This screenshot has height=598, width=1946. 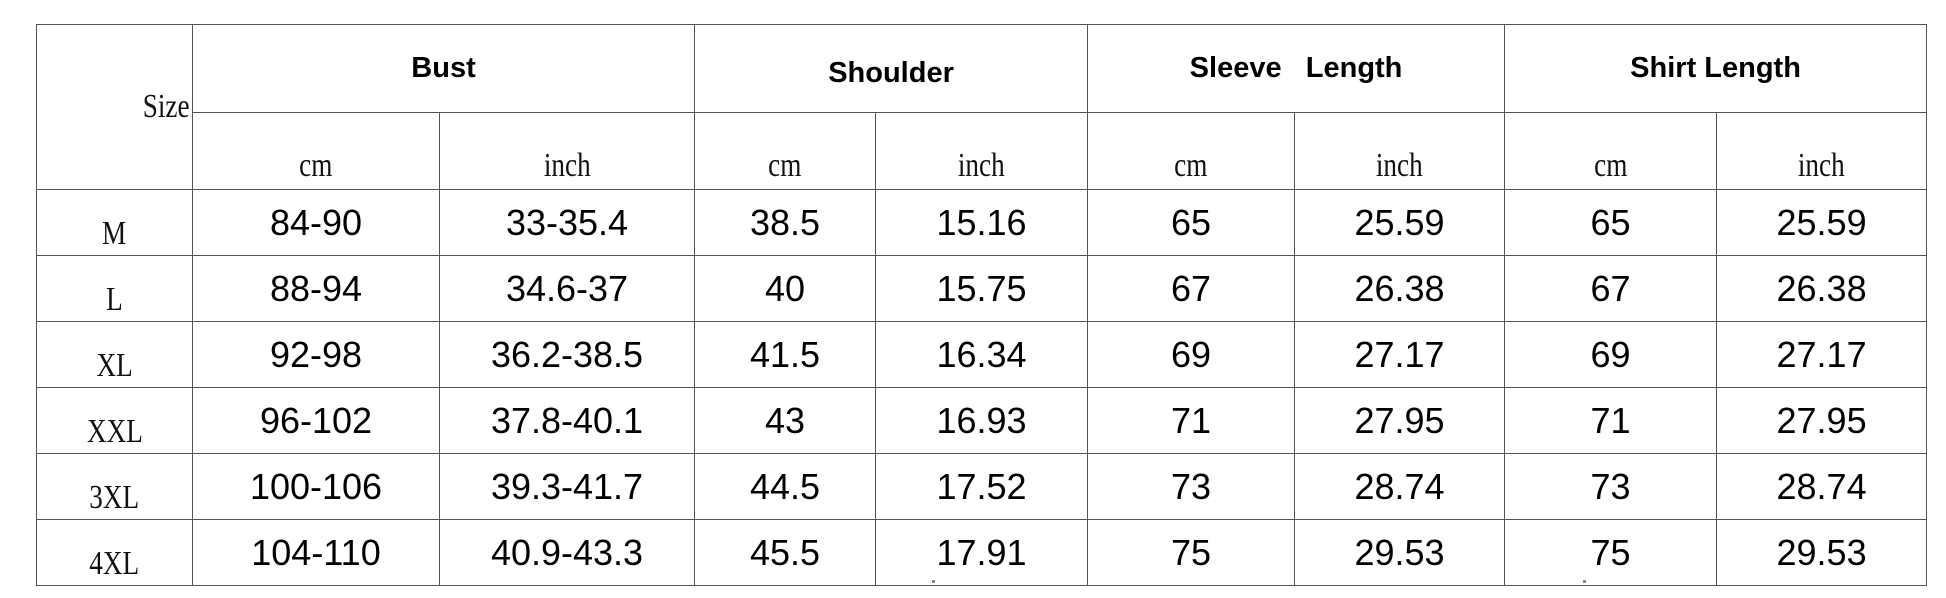 I want to click on size-label: M, so click(x=114, y=233).